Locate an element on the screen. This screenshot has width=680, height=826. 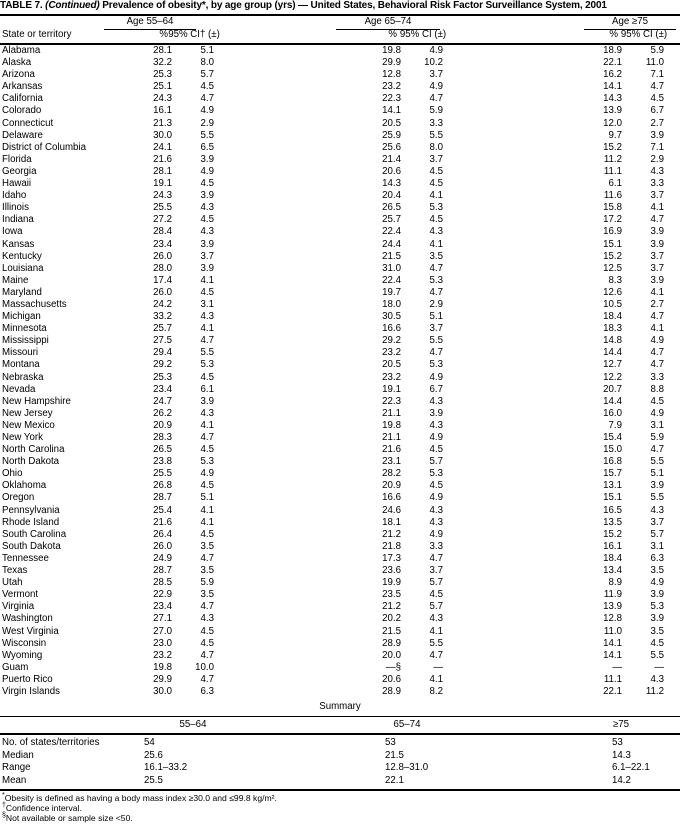
percent-cell: 29.9 is located at coordinates (162, 679).